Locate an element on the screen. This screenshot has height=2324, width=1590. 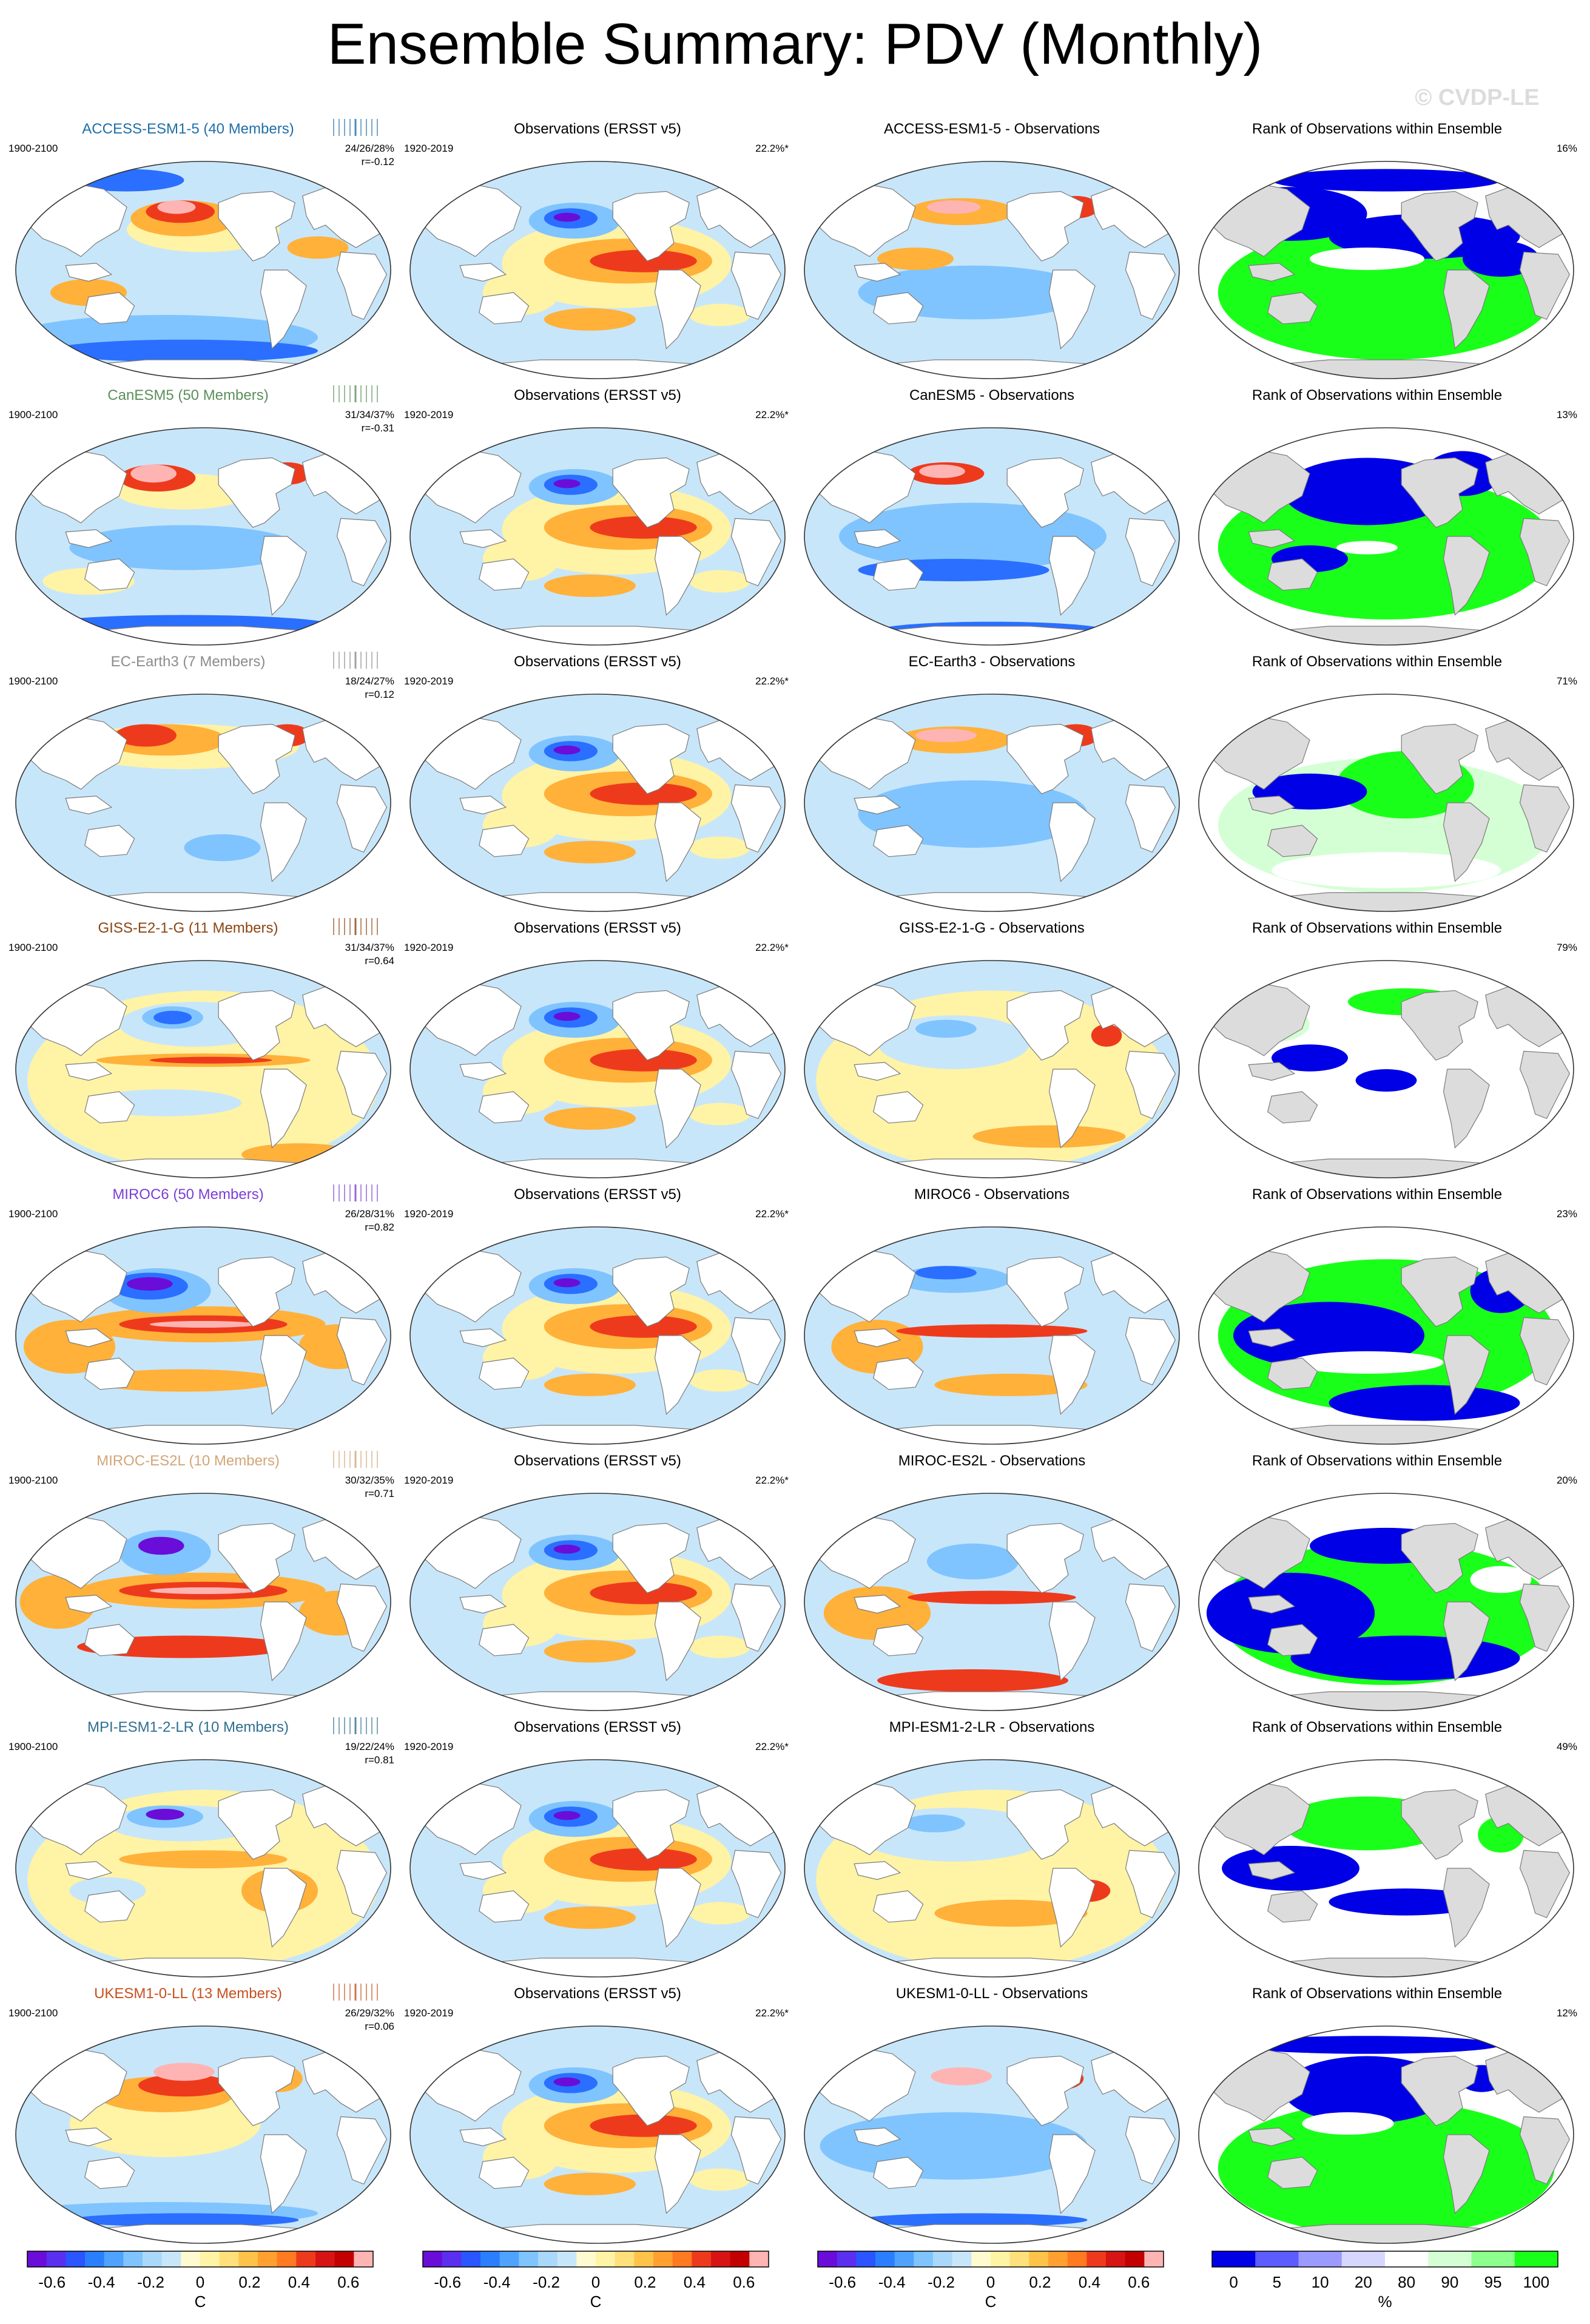
pattern-correlation: r=-0.31 is located at coordinates (378, 428).